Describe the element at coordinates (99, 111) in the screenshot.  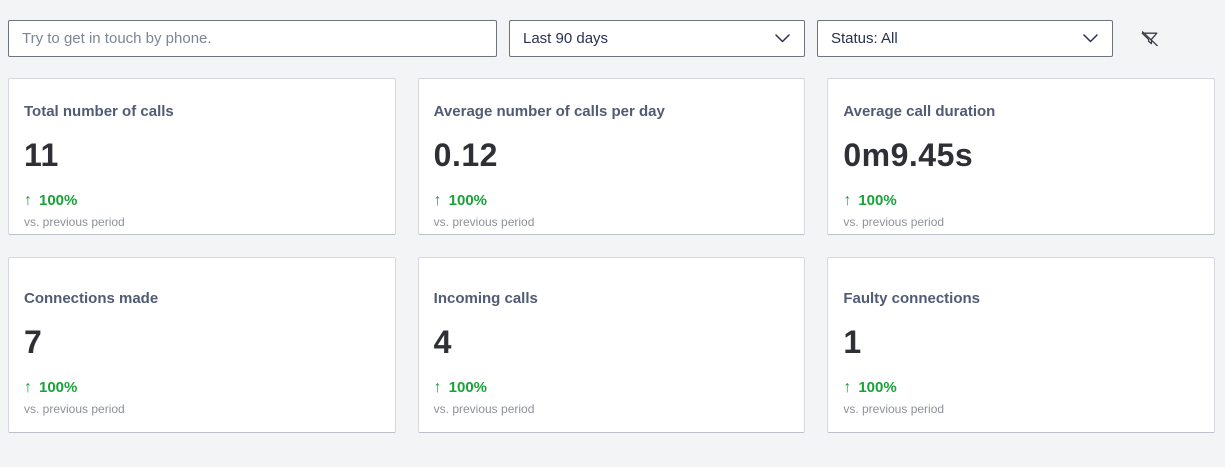
I see `card-title: Total number of calls` at that location.